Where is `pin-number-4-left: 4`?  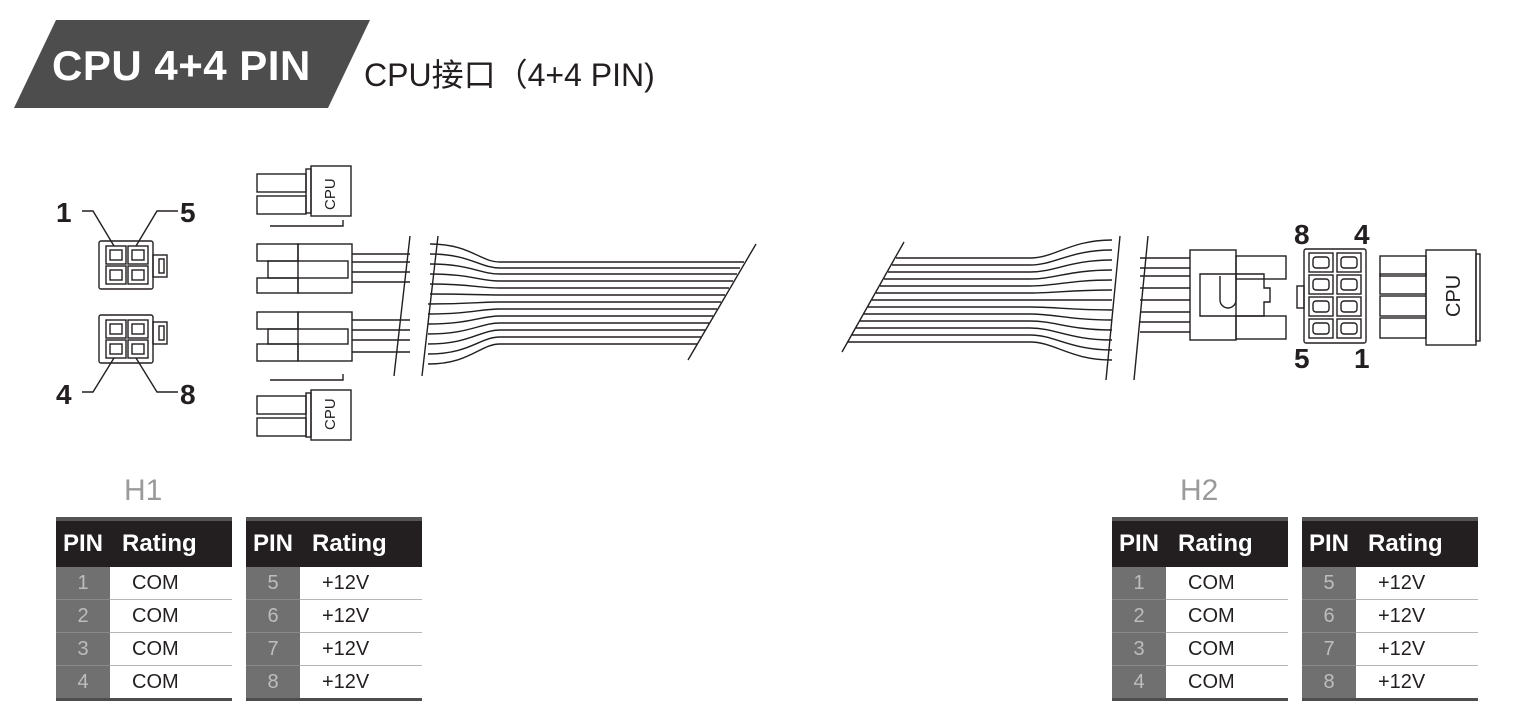 pin-number-4-left: 4 is located at coordinates (64, 394).